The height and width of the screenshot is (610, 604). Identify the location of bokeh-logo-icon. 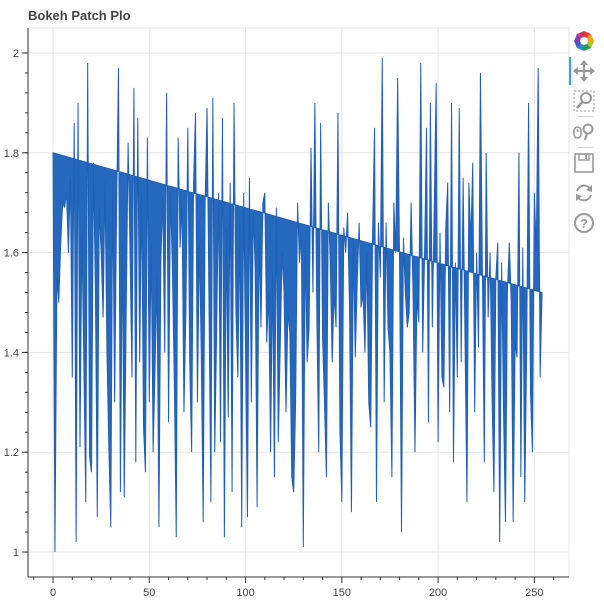
(584, 41).